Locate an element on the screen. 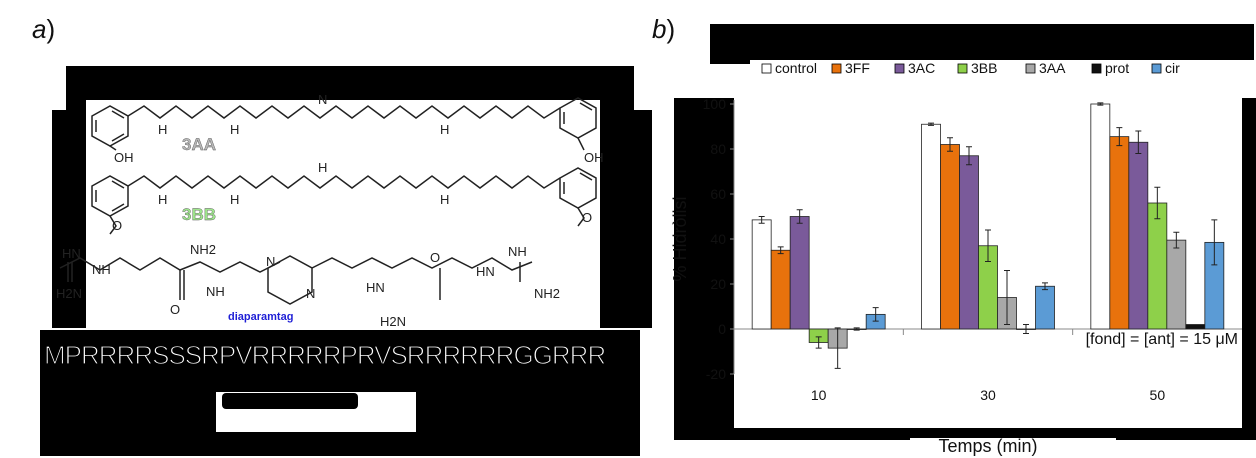 The height and width of the screenshot is (458, 1256). y-tick-label: 100 is located at coordinates (715, 104).